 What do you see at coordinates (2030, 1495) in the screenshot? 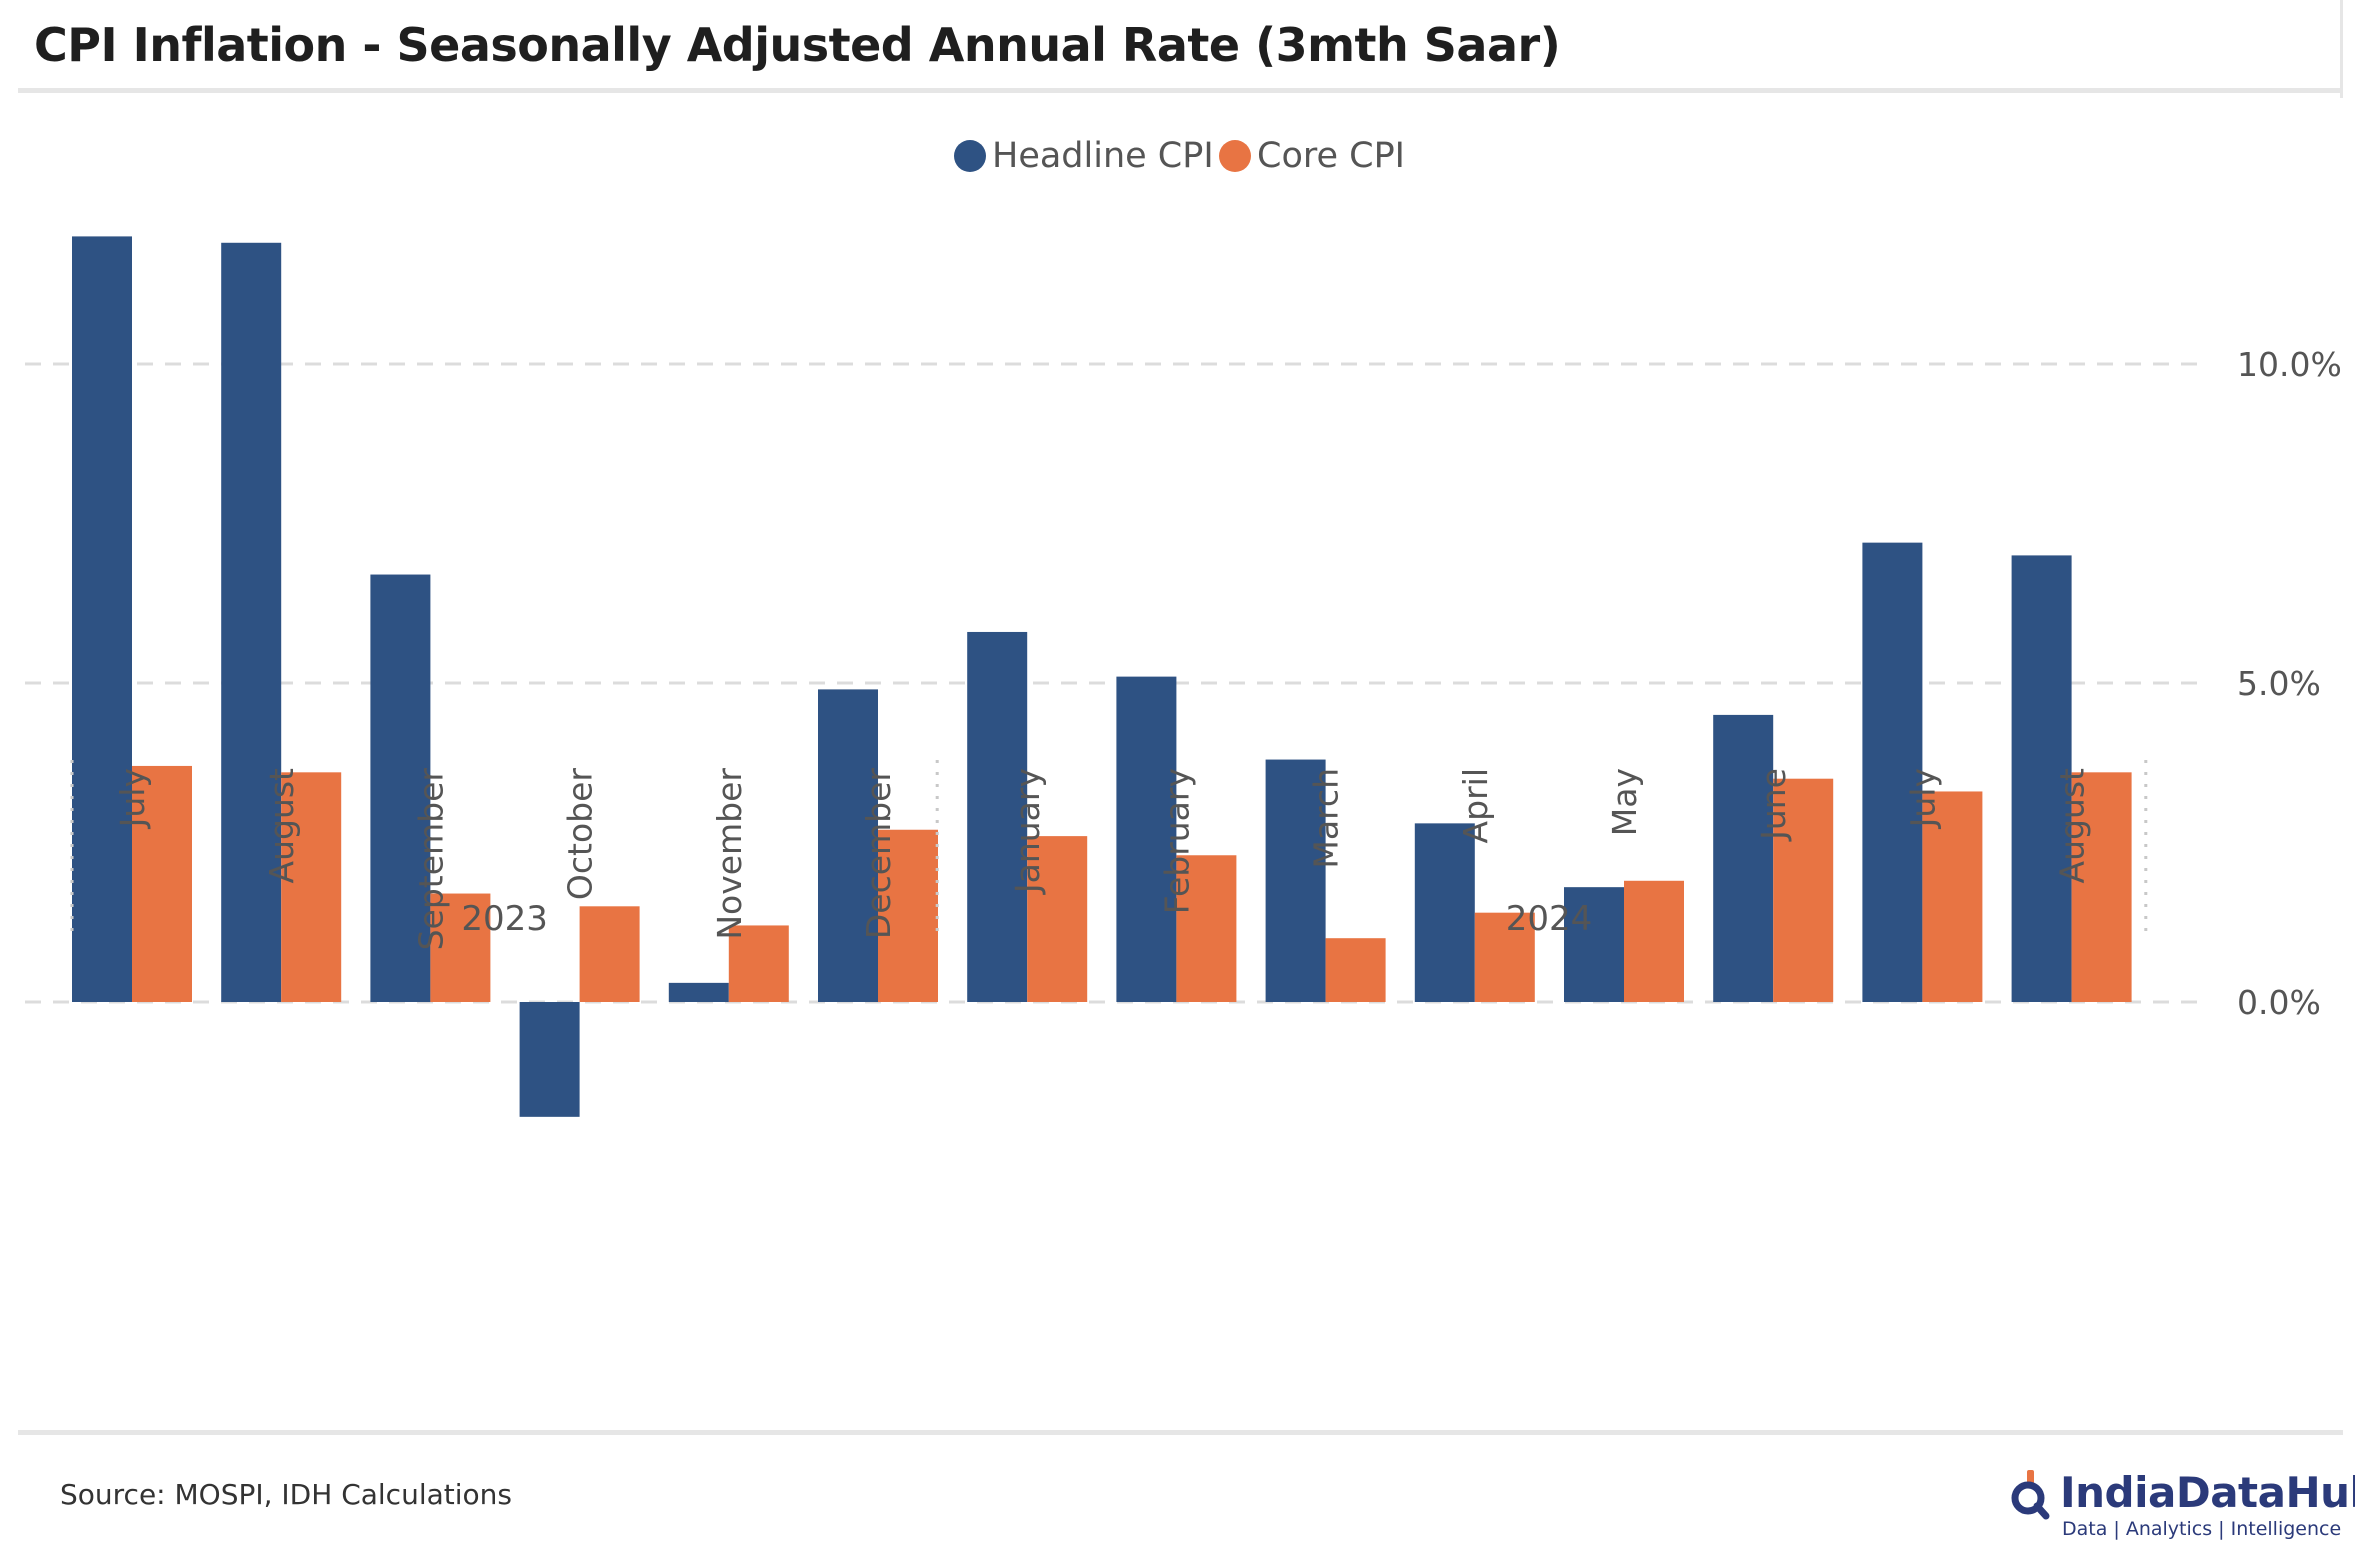
I see `magnifier-logo-icon` at bounding box center [2030, 1495].